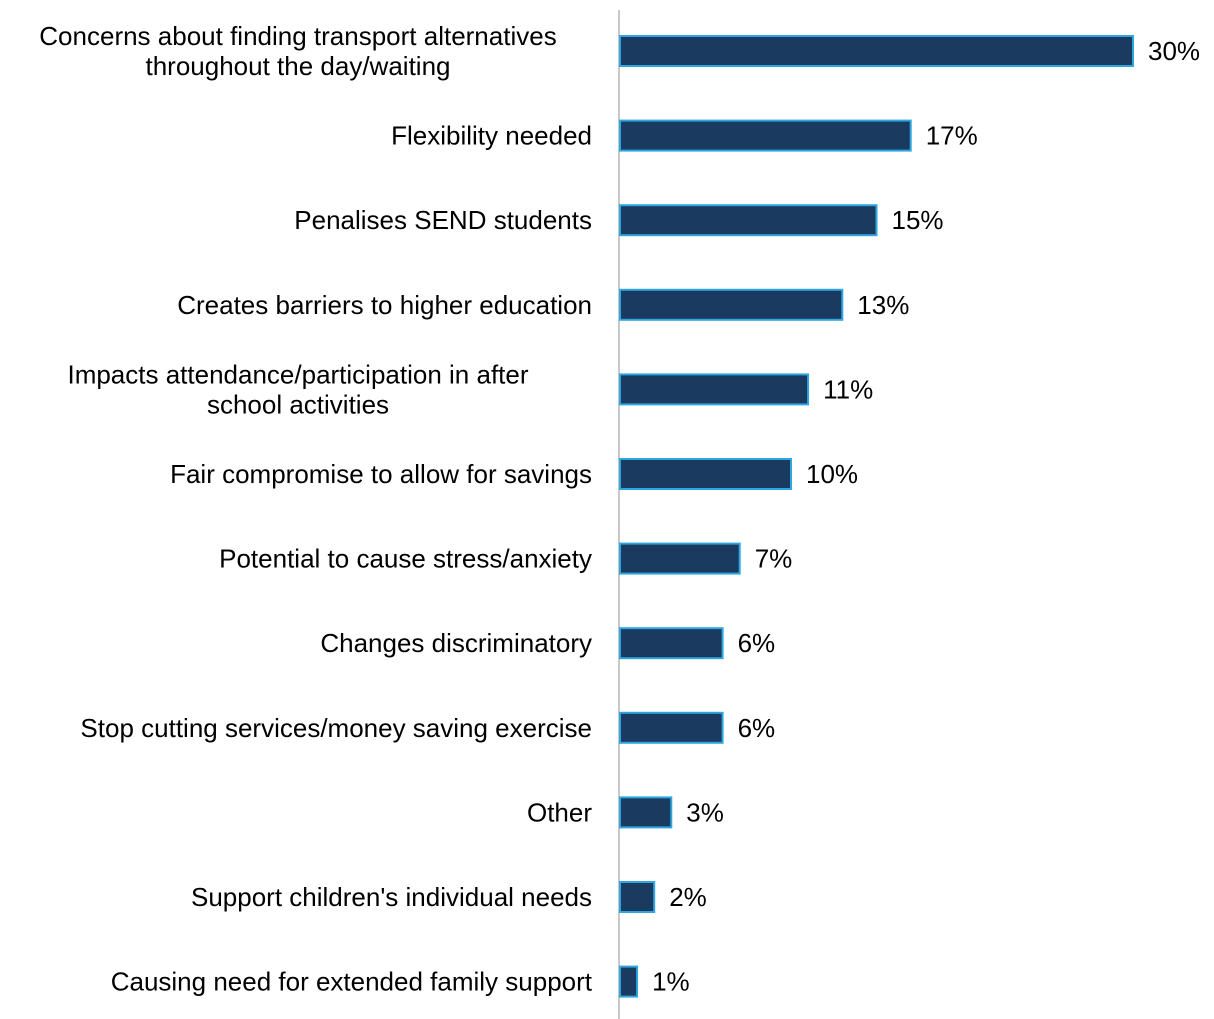 The image size is (1214, 1019). I want to click on value-label: 11%, so click(848, 389).